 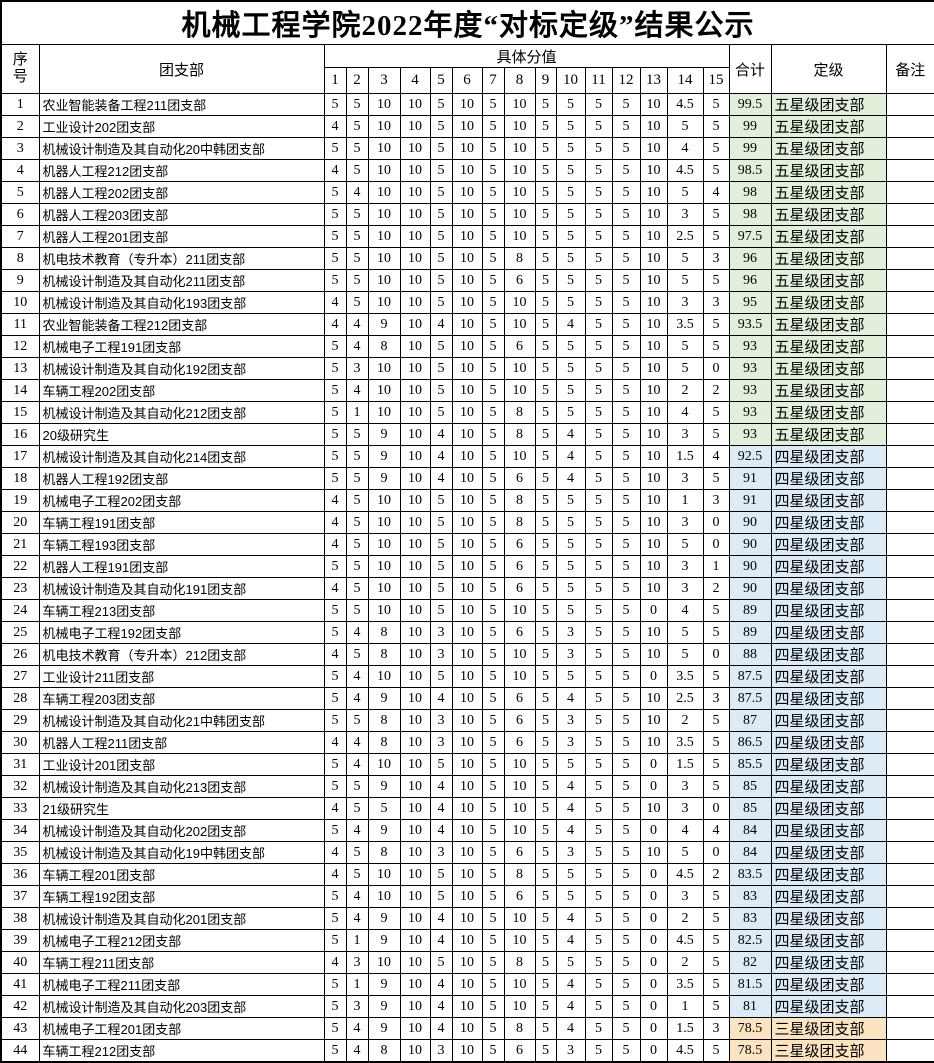 What do you see at coordinates (493, 764) in the screenshot?
I see `score-cell-7: 5` at bounding box center [493, 764].